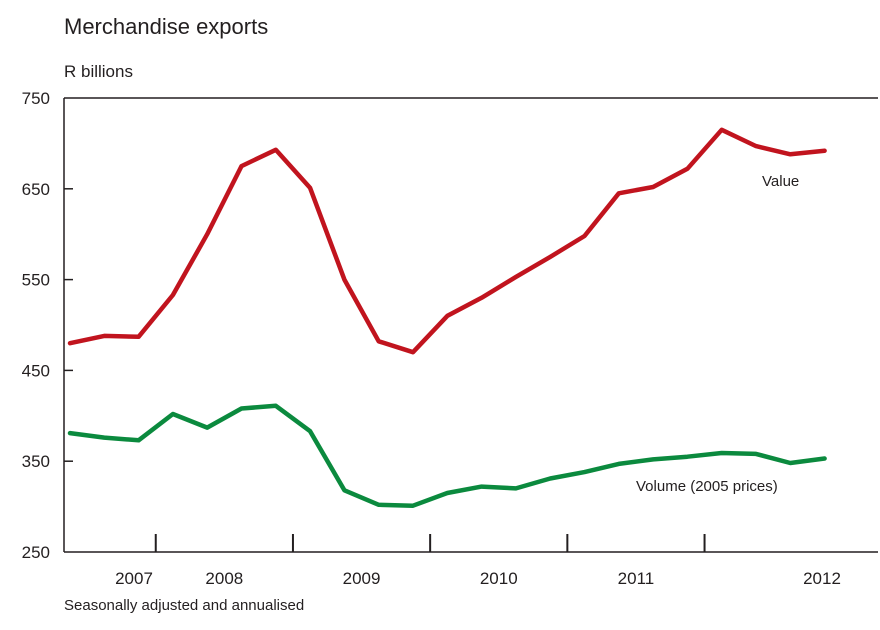 The width and height of the screenshot is (880, 630). What do you see at coordinates (98, 71) in the screenshot?
I see `y-axis-unit-label: R billions` at bounding box center [98, 71].